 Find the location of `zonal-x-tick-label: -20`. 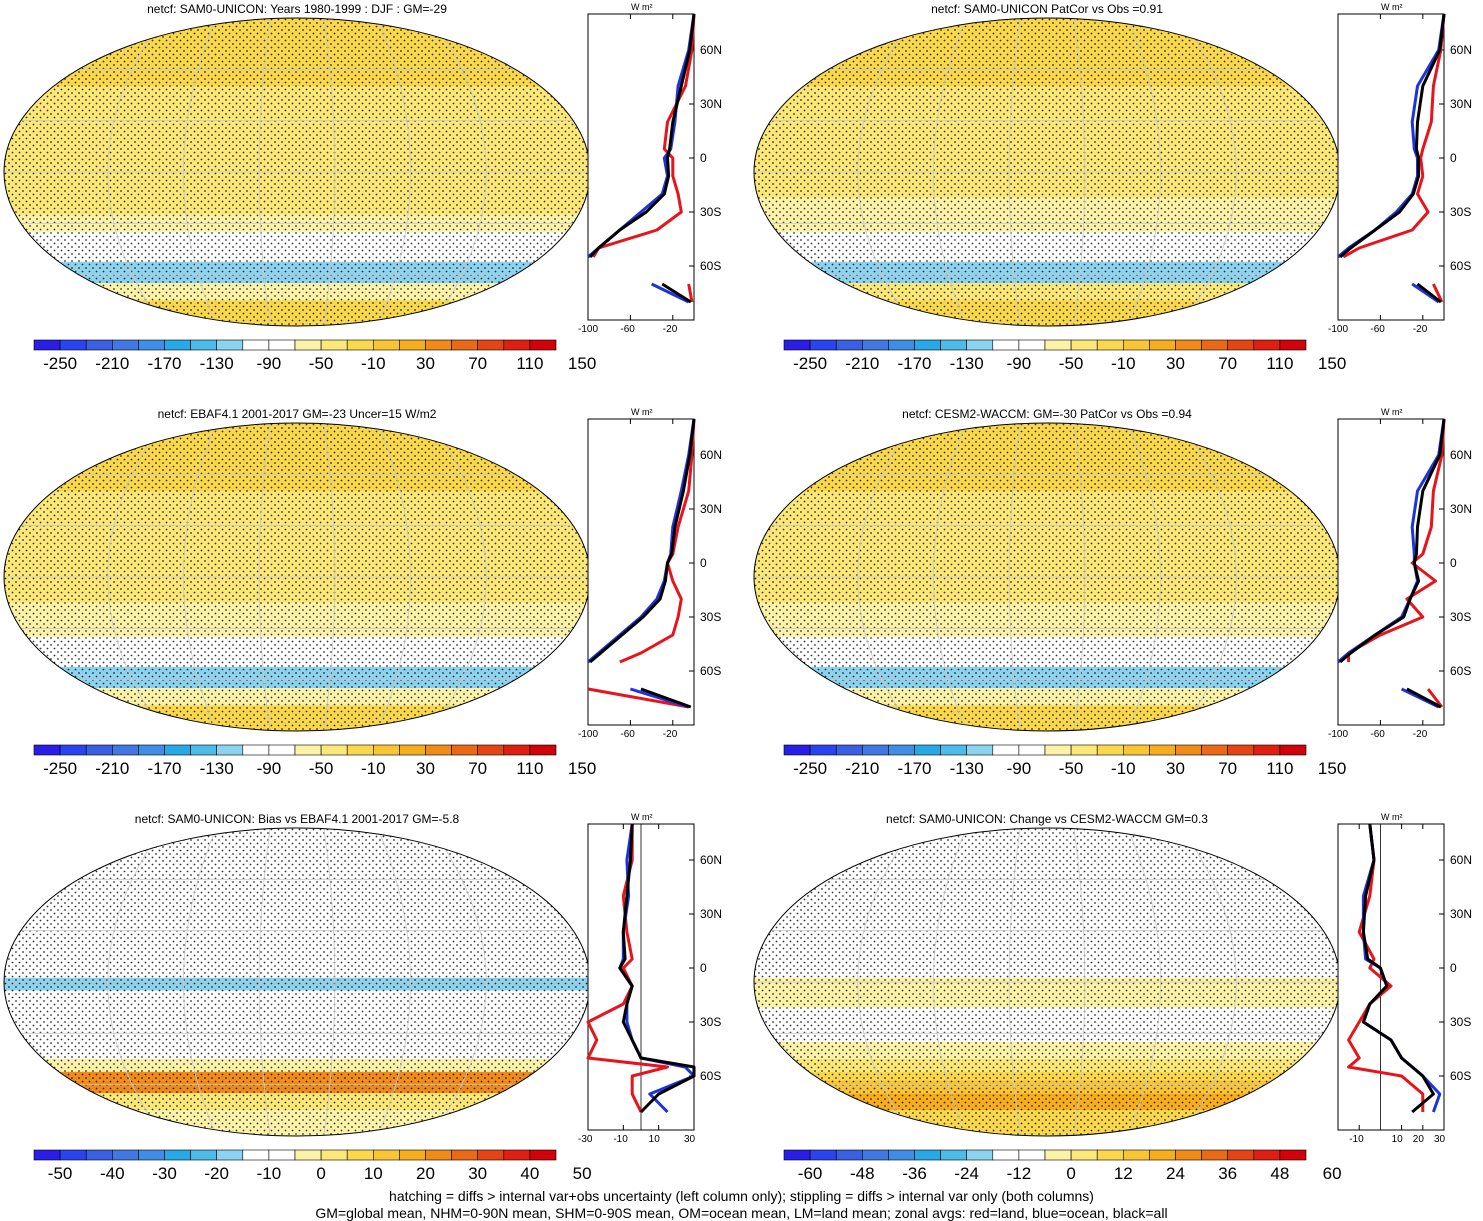

zonal-x-tick-label: -20 is located at coordinates (1420, 329).